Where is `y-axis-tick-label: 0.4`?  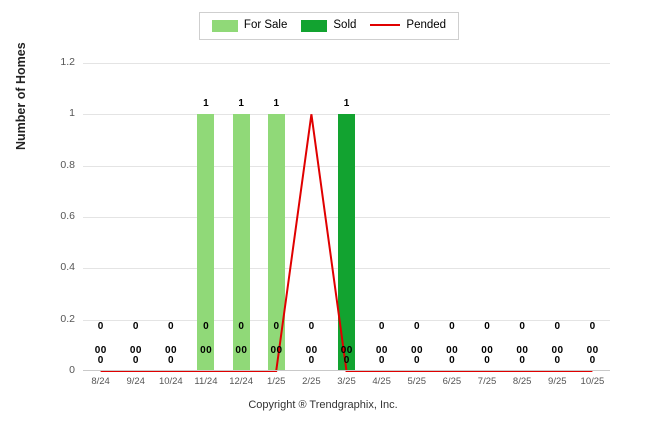 y-axis-tick-label: 0.4 is located at coordinates (67, 267).